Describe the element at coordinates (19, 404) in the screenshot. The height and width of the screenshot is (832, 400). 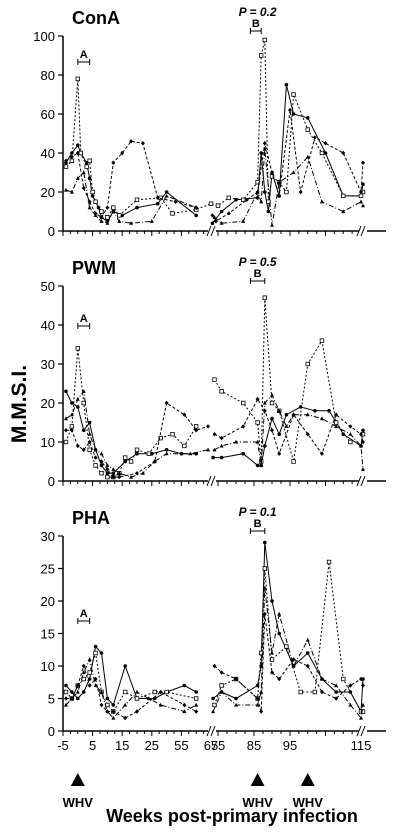
I see `y-axis-label: M.M.S.I.` at that location.